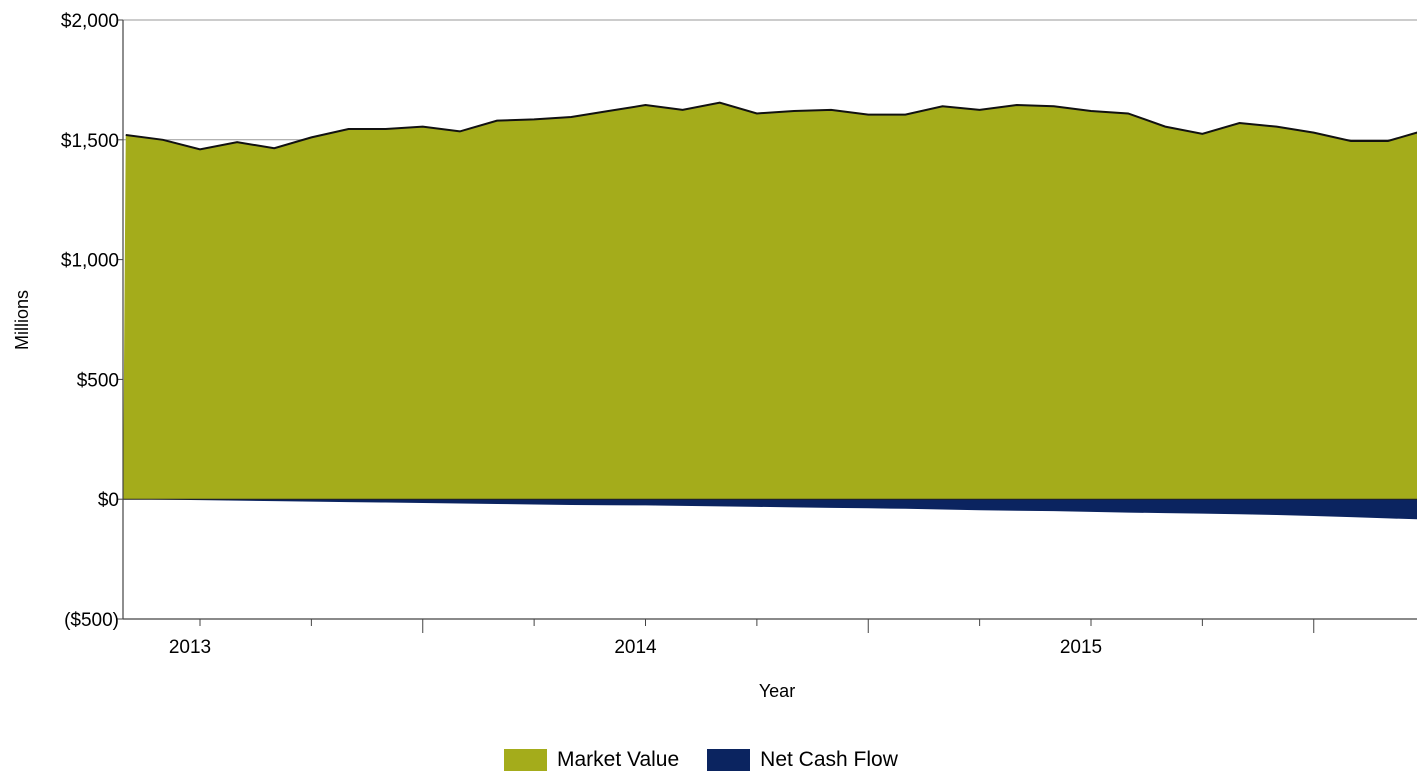 The image size is (1417, 778). What do you see at coordinates (90, 141) in the screenshot?
I see `y-tick-label: $1,500` at bounding box center [90, 141].